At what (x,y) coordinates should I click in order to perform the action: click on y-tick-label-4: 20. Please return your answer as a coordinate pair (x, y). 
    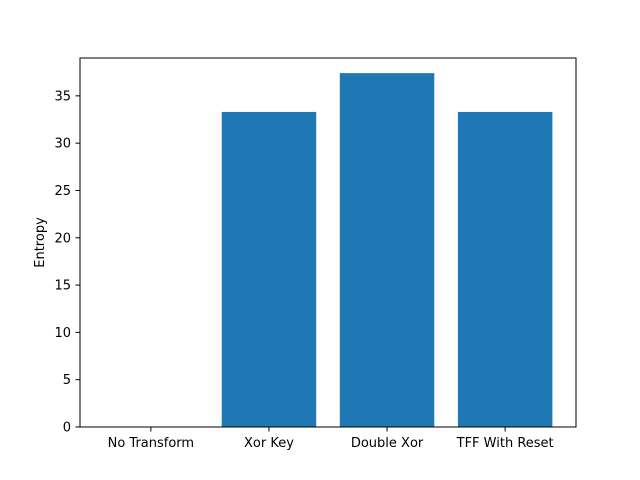
    Looking at the image, I should click on (62, 238).